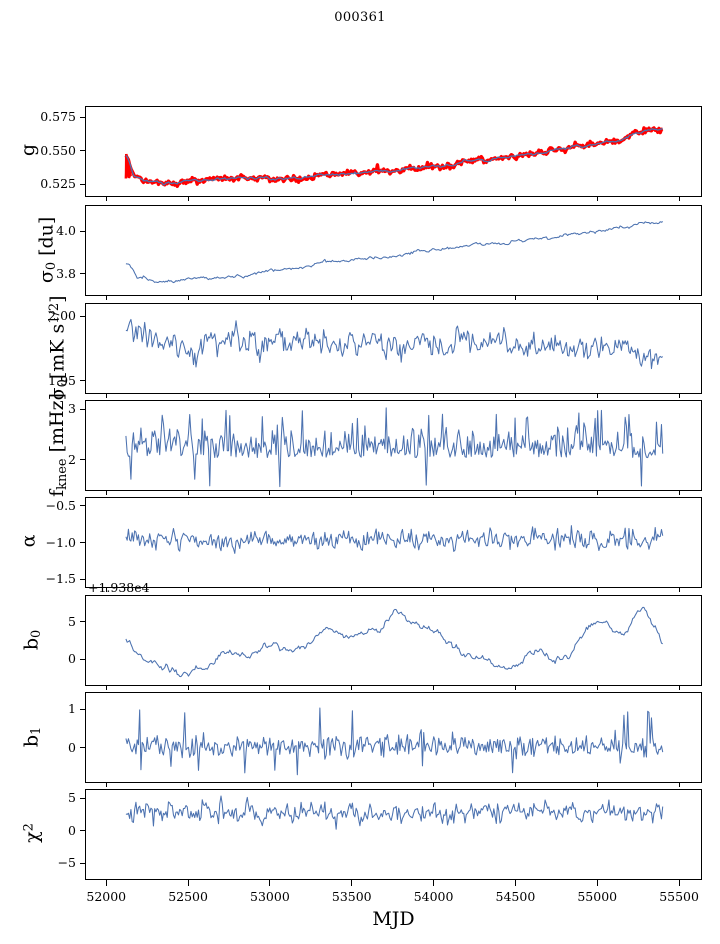 The image size is (720, 944). I want to click on series-alpha, so click(394, 539).